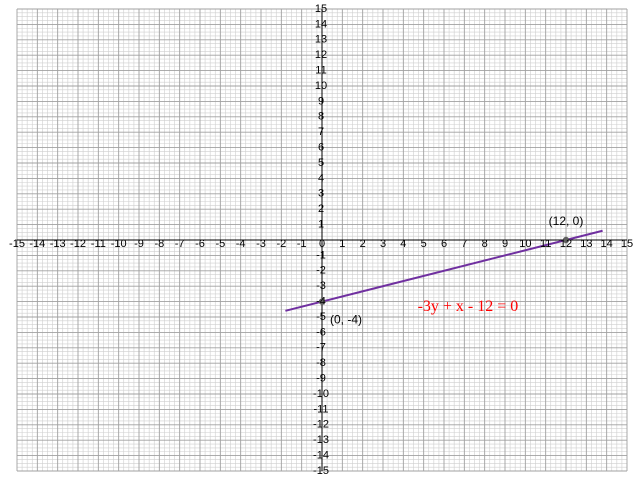 The width and height of the screenshot is (636, 483). Describe the element at coordinates (58, 244) in the screenshot. I see `x-tick-label: -13` at that location.